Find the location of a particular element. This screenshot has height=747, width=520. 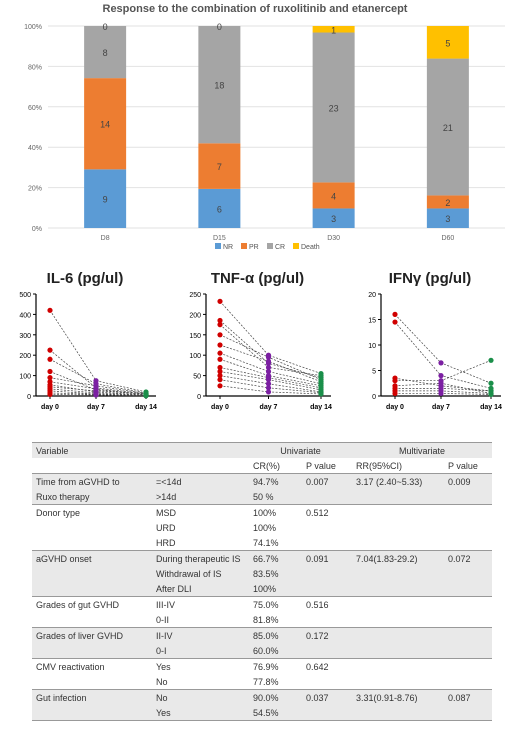

table-subheader-row: CR(%) P value RR(95%CI) P value is located at coordinates (262, 466).